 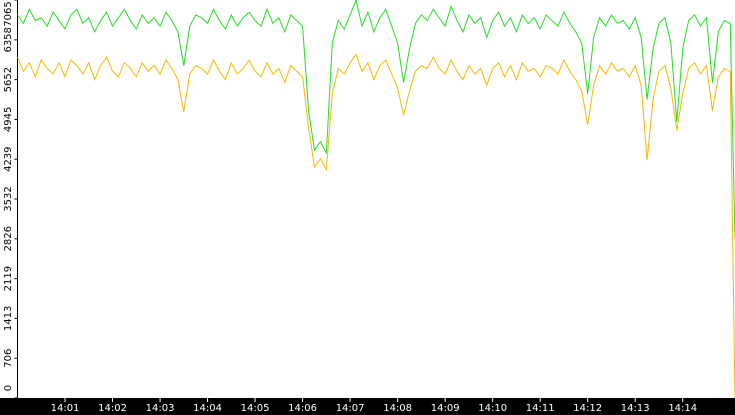 I want to click on x-axis-band, so click(x=367, y=406).